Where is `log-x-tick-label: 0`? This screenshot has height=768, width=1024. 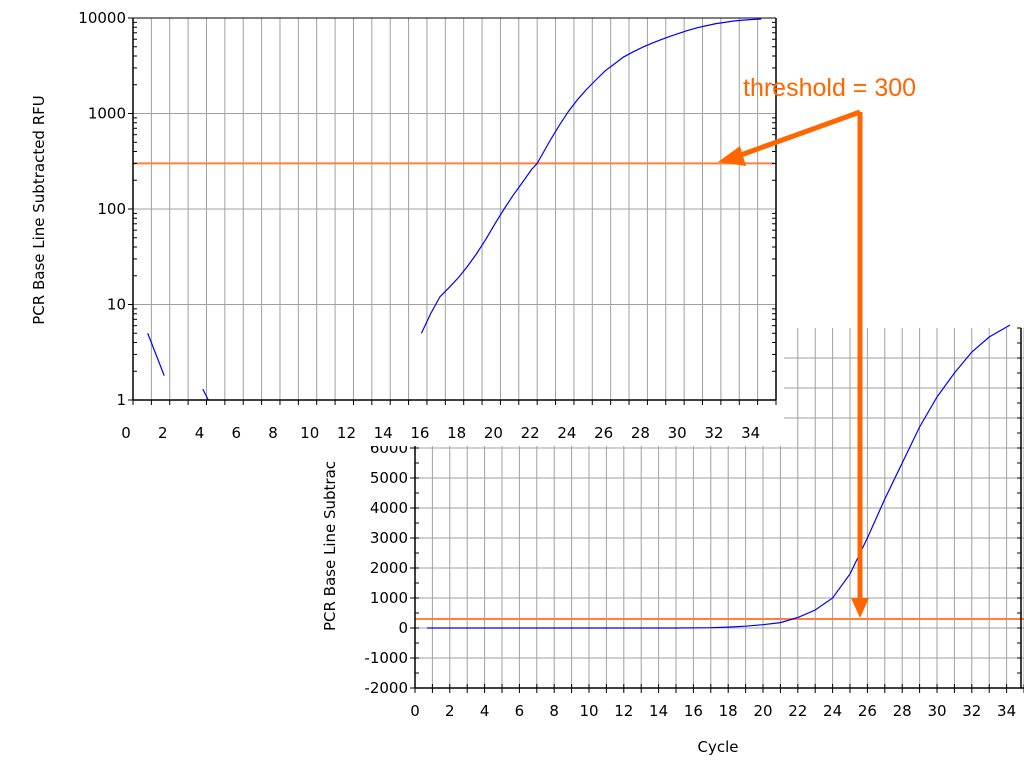 log-x-tick-label: 0 is located at coordinates (126, 433).